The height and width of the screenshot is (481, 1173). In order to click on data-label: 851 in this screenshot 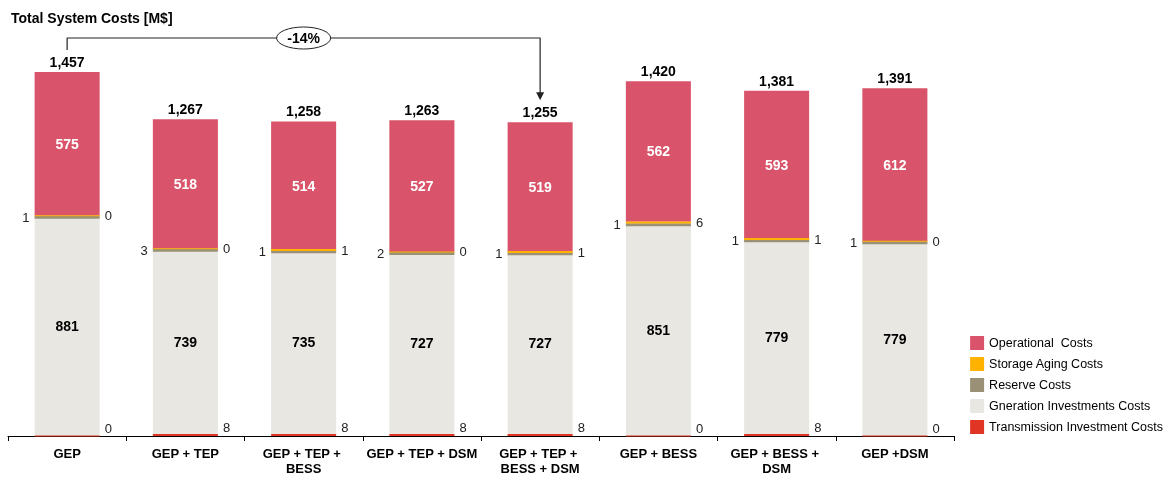, I will do `click(658, 329)`.